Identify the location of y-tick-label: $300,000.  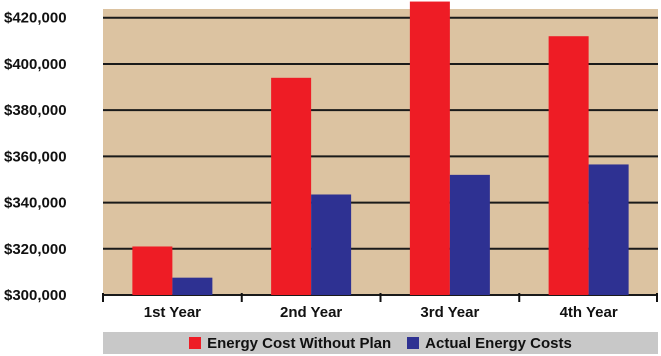
(35, 295).